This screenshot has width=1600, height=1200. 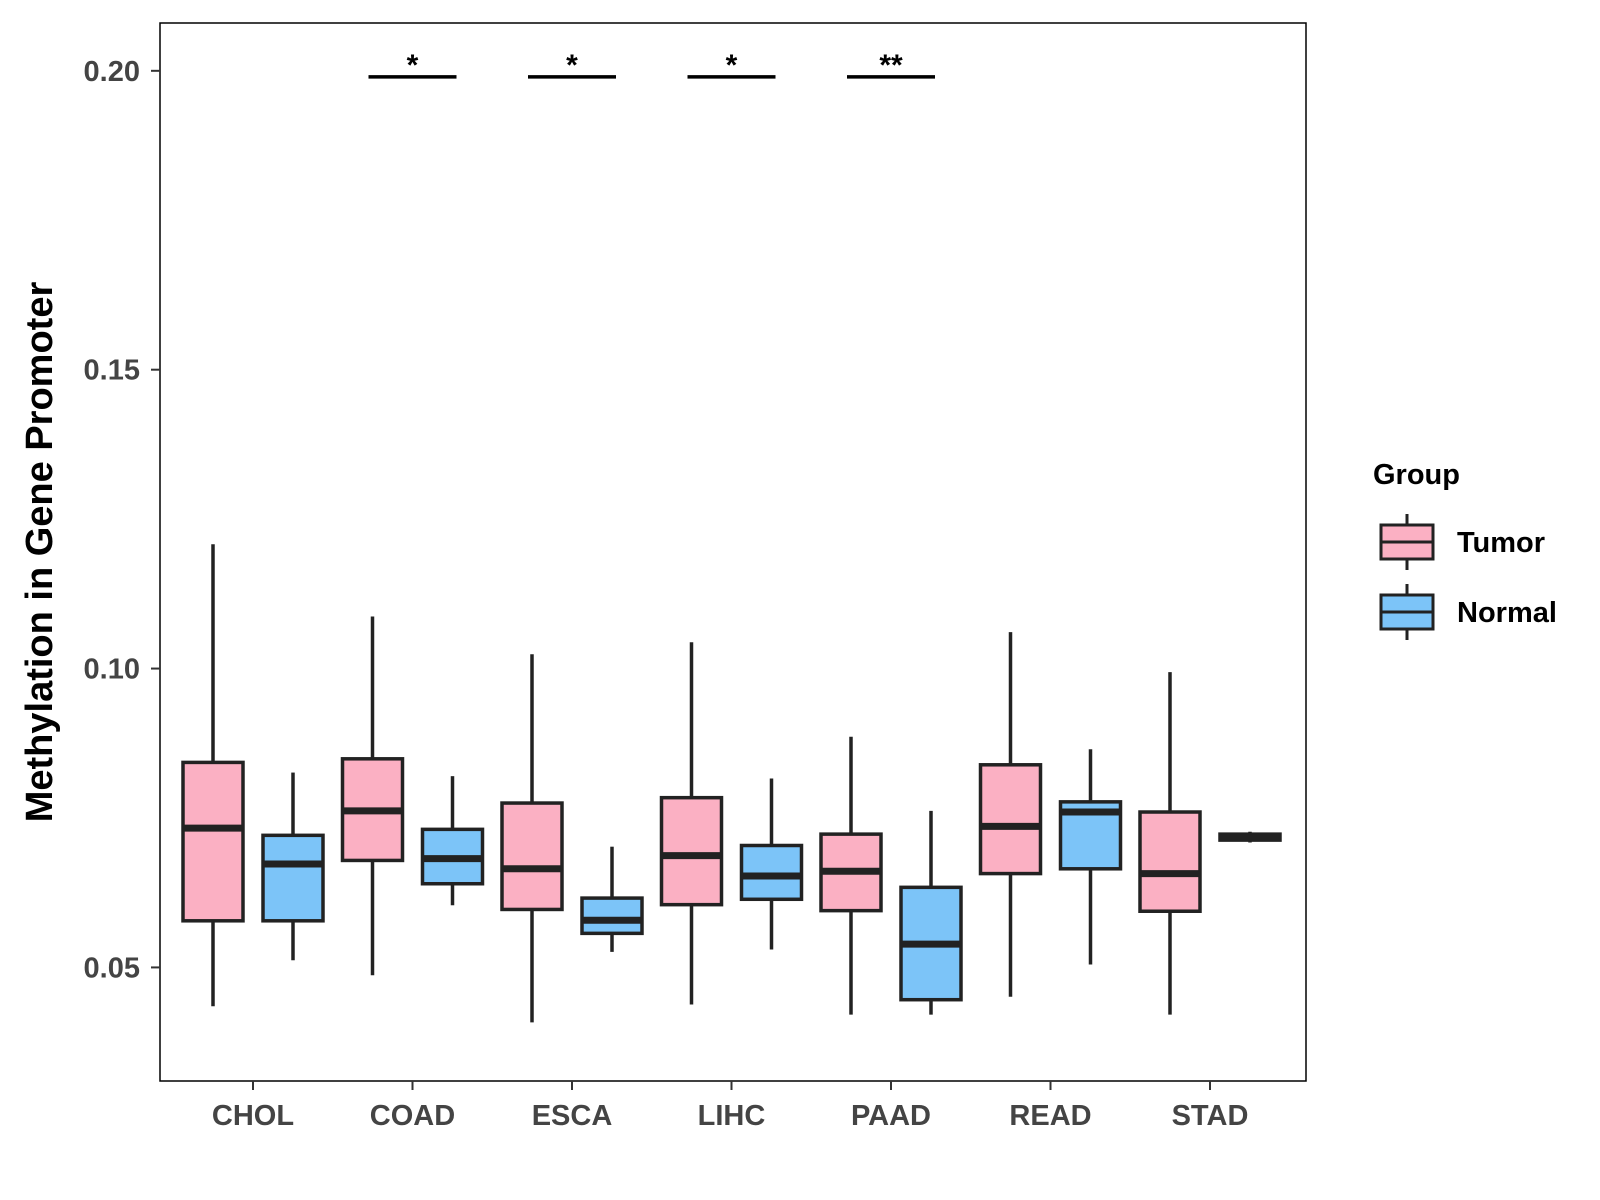 I want to click on x-tick-label: CHOL, so click(x=253, y=1116).